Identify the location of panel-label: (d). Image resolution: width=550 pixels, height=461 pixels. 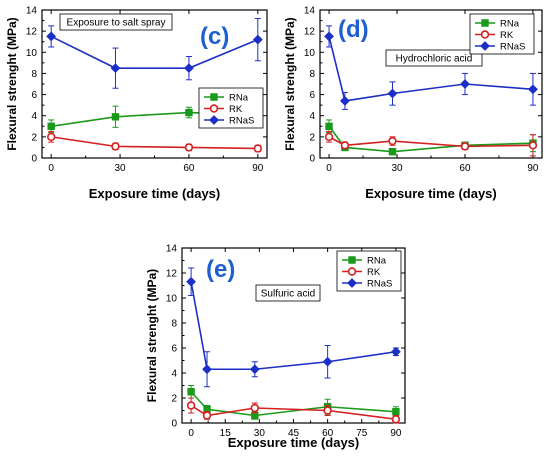
(353, 29).